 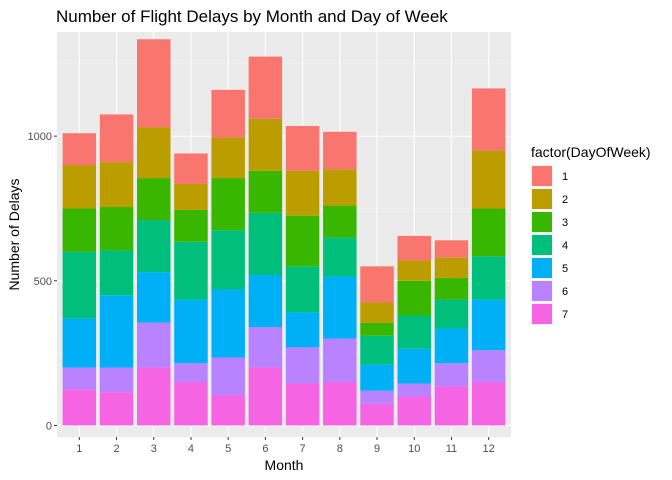 I want to click on x-tick-label: 2, so click(x=116, y=449).